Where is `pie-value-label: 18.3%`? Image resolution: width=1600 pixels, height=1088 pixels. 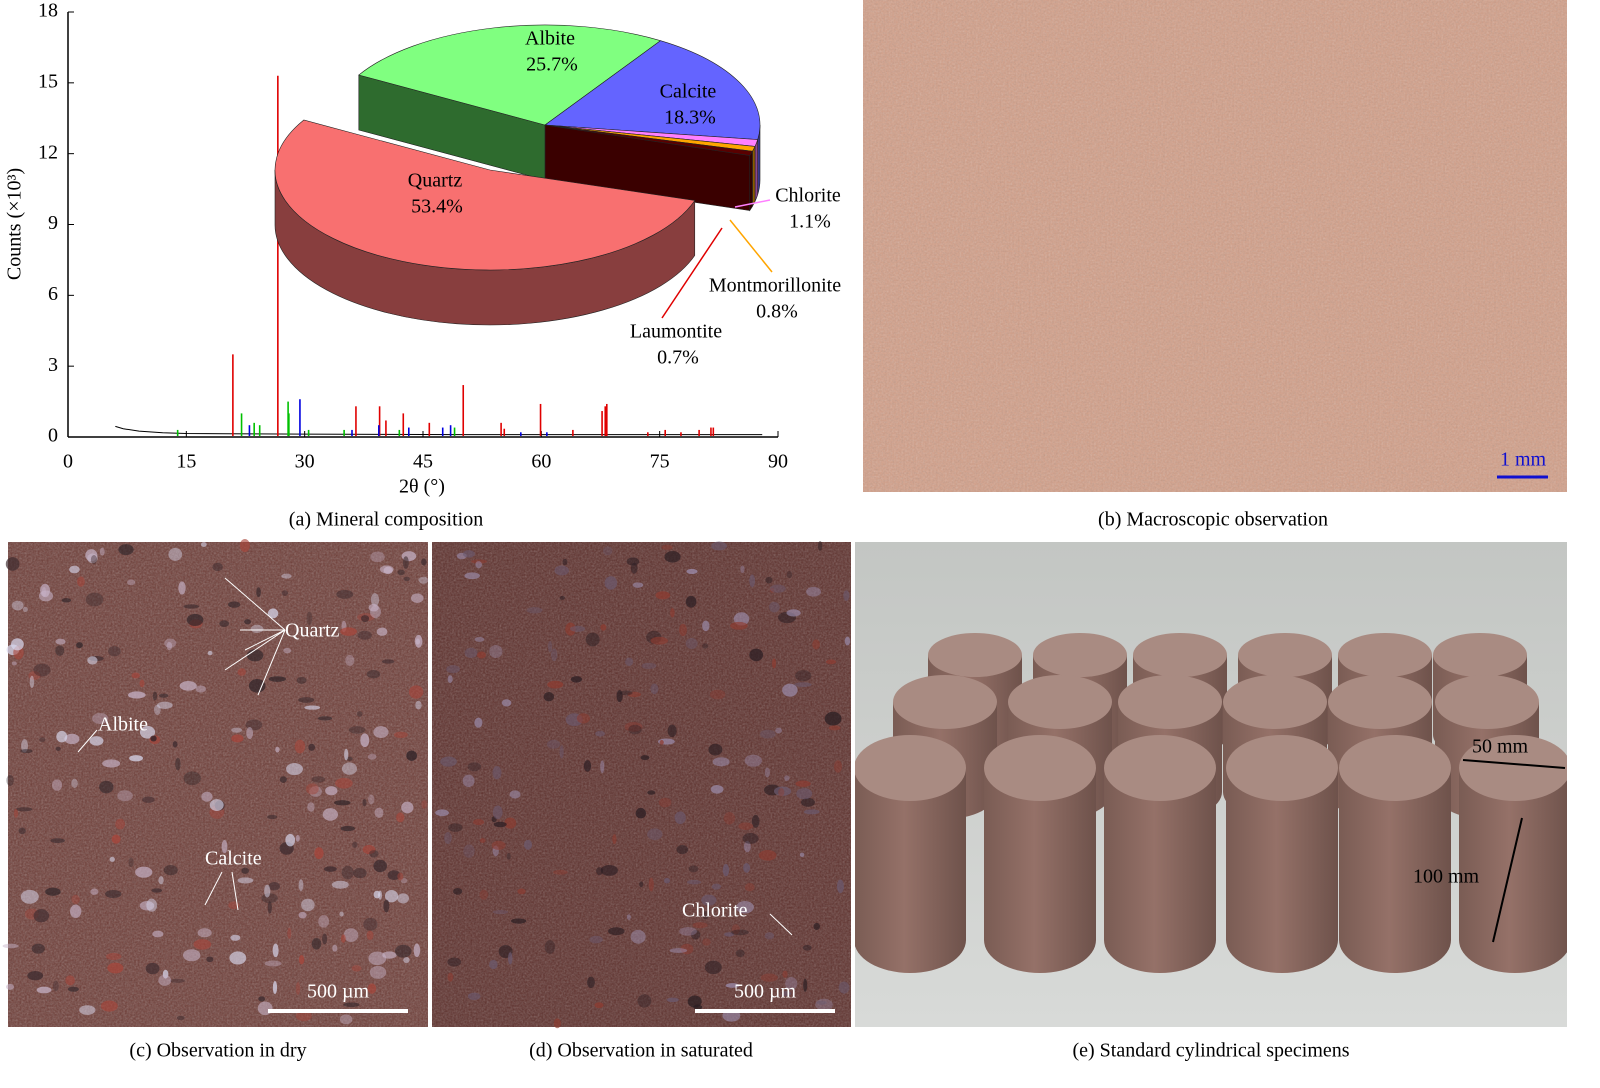
pie-value-label: 18.3% is located at coordinates (690, 118).